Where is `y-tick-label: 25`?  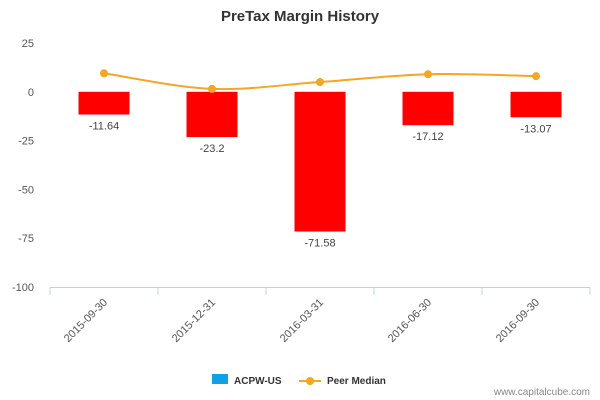
y-tick-label: 25 is located at coordinates (28, 44).